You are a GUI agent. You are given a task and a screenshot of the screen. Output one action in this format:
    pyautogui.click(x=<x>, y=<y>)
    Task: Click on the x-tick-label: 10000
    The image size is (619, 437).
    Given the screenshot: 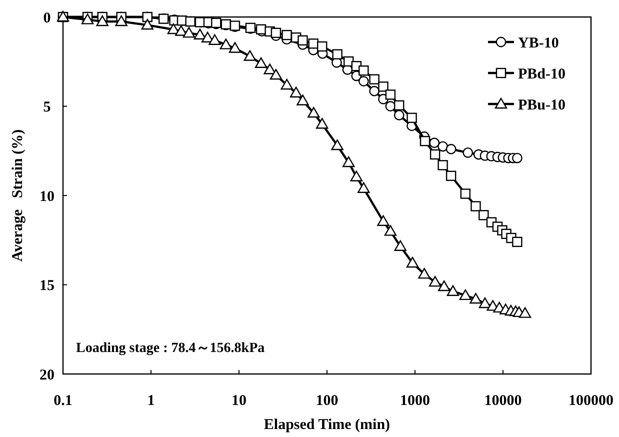 What is the action you would take?
    pyautogui.click(x=503, y=401)
    